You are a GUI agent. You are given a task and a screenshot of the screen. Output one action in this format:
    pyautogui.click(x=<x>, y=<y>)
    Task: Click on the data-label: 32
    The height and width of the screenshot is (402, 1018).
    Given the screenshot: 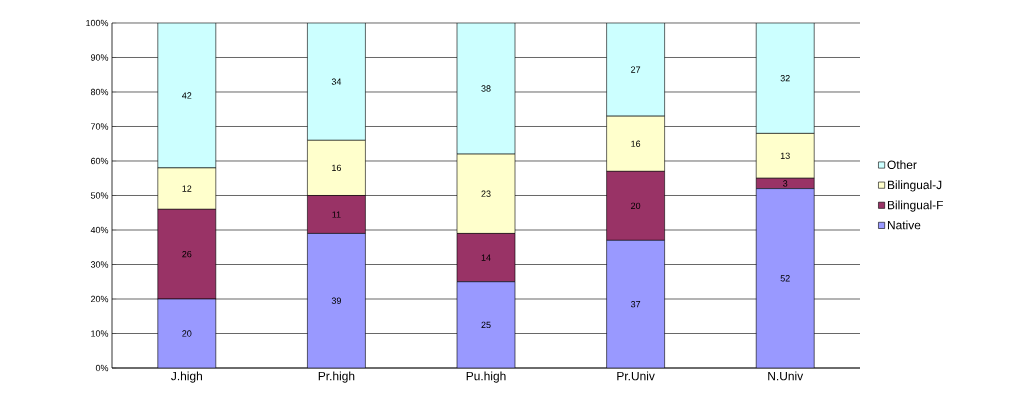 What is the action you would take?
    pyautogui.click(x=785, y=78)
    